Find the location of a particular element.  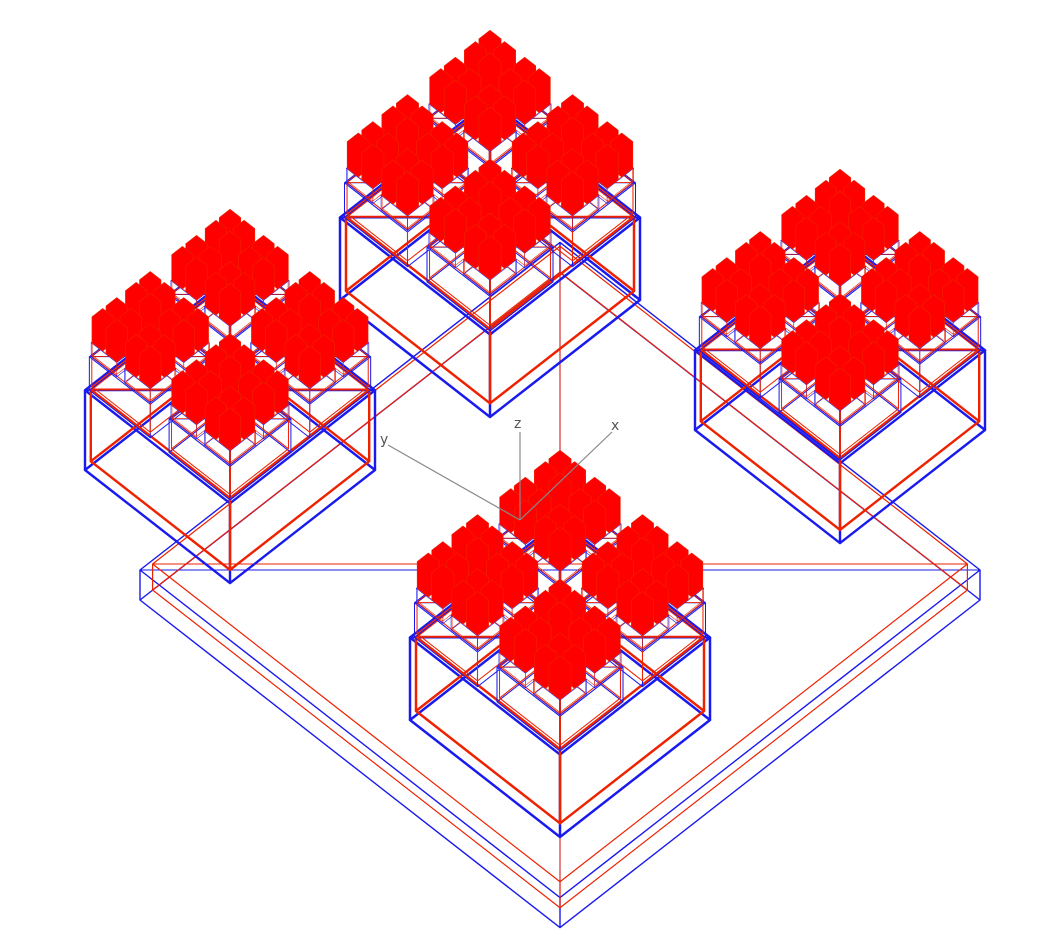

x-axis-line is located at coordinates (566, 476).